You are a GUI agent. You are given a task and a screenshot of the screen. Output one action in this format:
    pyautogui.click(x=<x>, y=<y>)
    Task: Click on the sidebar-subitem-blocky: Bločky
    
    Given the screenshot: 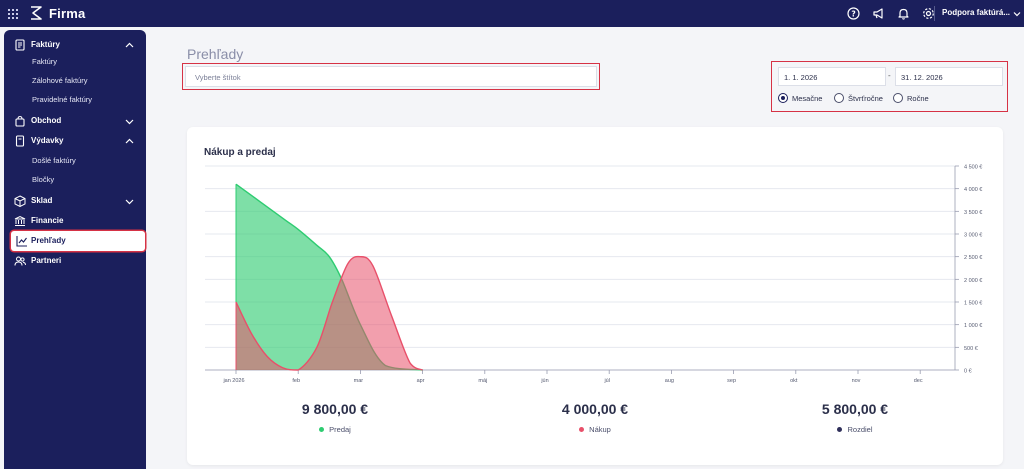 What is the action you would take?
    pyautogui.click(x=43, y=179)
    